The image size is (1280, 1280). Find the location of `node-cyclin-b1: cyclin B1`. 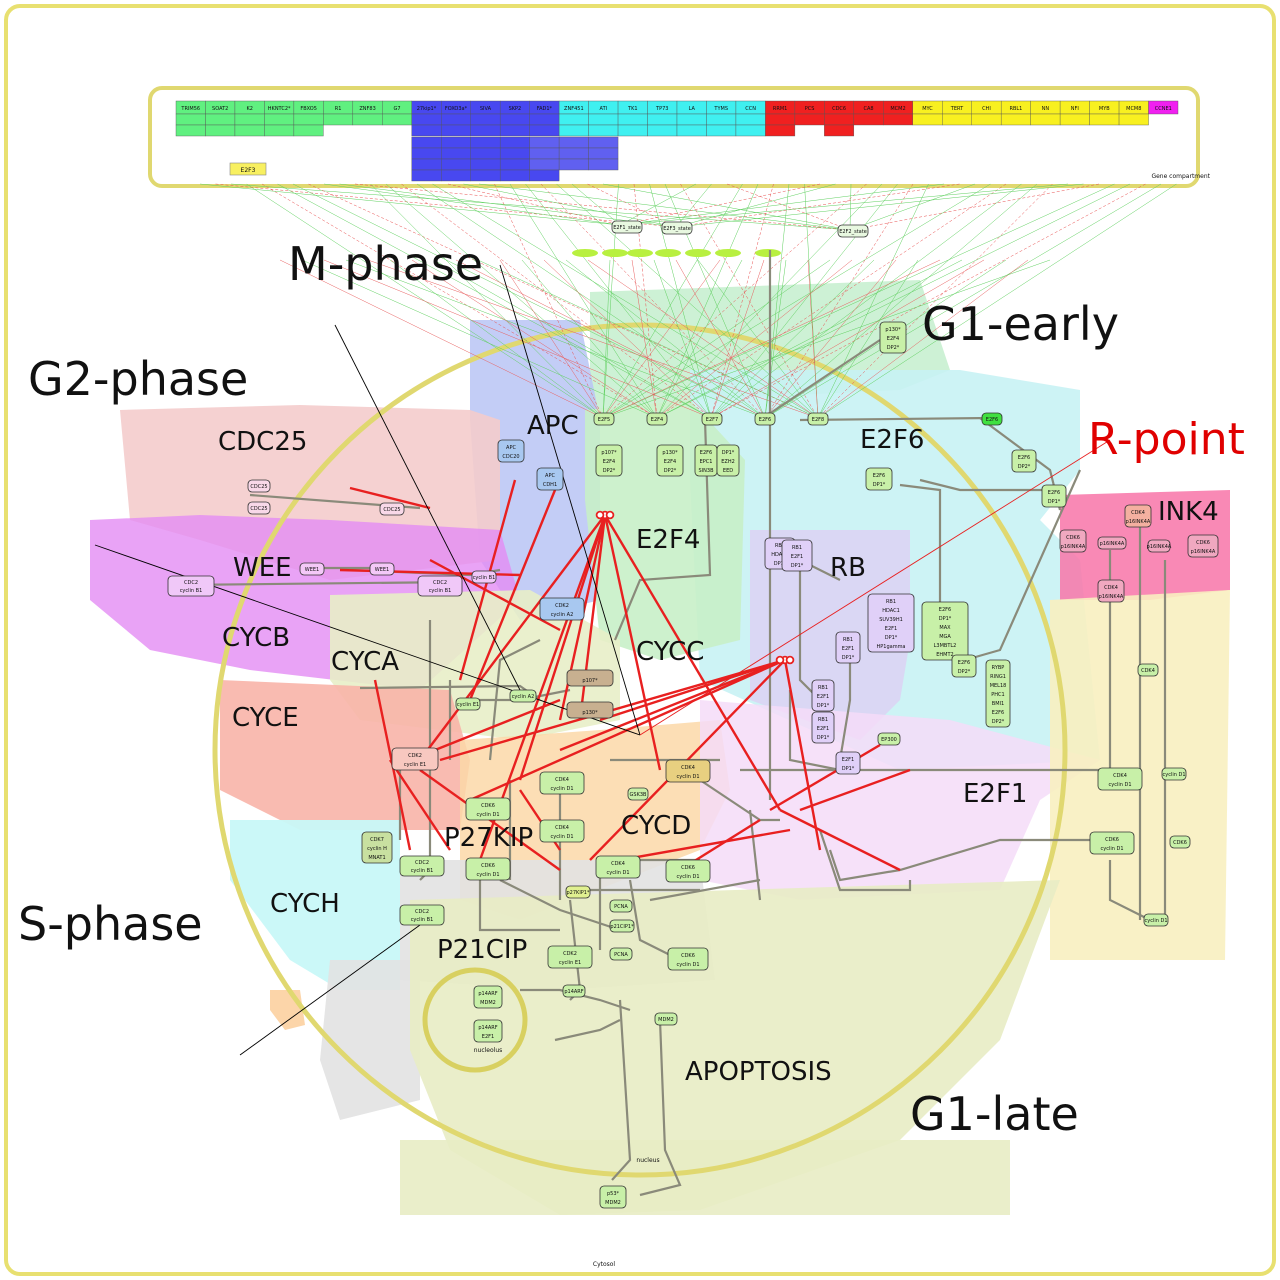

node-cyclin-b1: cyclin B1 is located at coordinates (484, 577).